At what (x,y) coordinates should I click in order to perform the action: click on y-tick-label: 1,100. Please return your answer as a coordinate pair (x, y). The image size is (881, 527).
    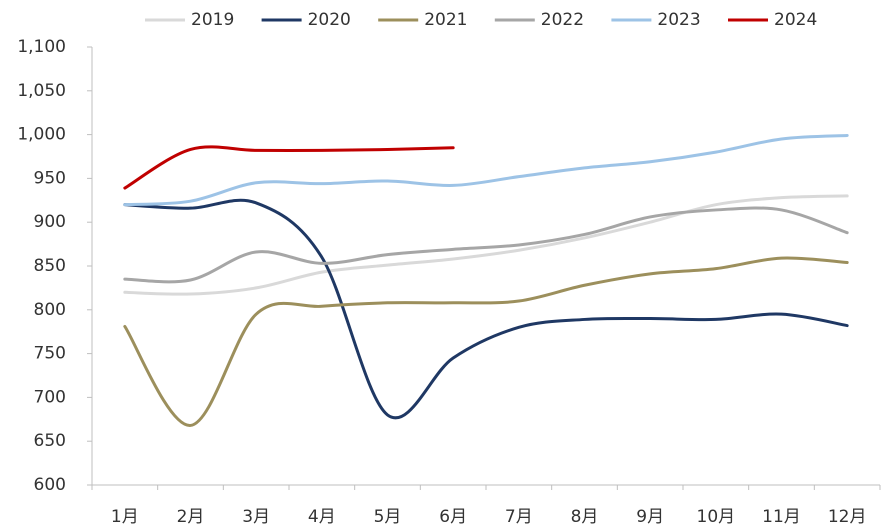
    Looking at the image, I should click on (41, 47).